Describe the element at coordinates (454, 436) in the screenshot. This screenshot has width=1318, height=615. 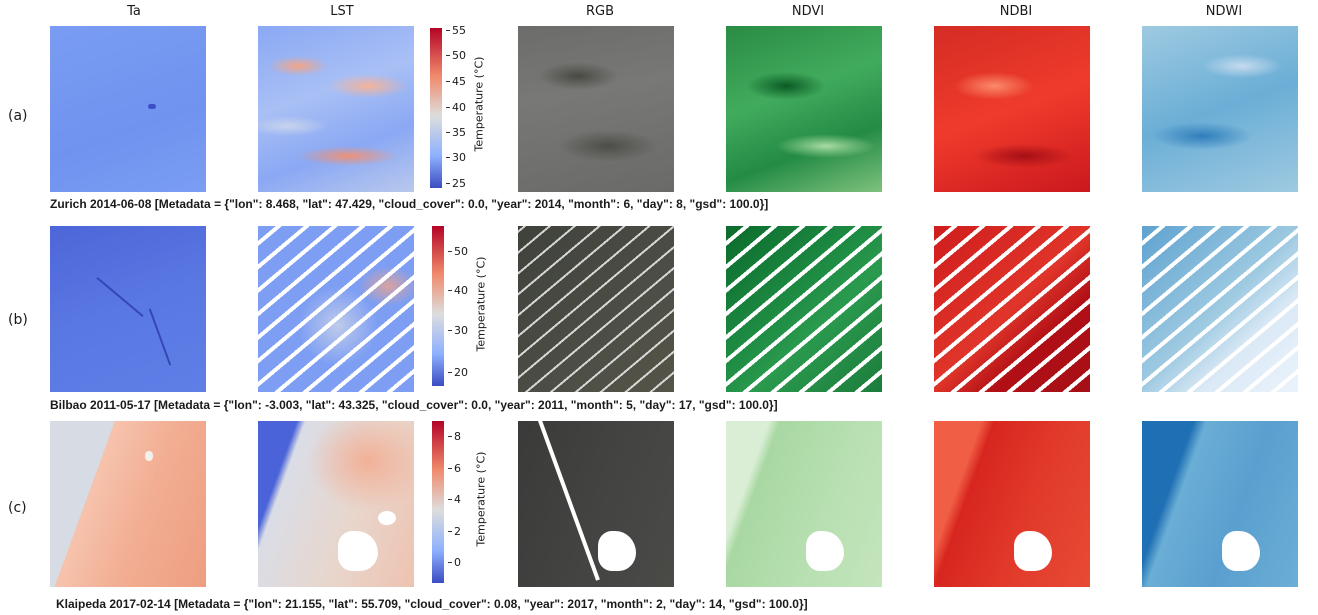
I see `klaipeda-tick: 8` at that location.